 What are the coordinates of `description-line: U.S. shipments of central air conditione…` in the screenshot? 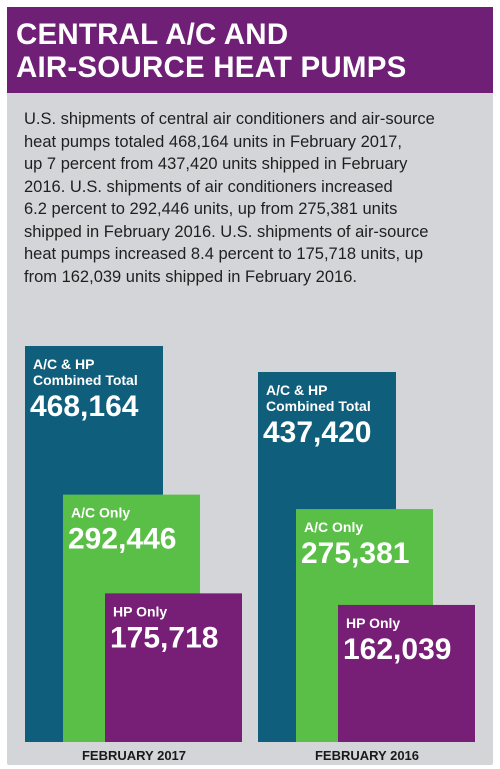 It's located at (229, 119).